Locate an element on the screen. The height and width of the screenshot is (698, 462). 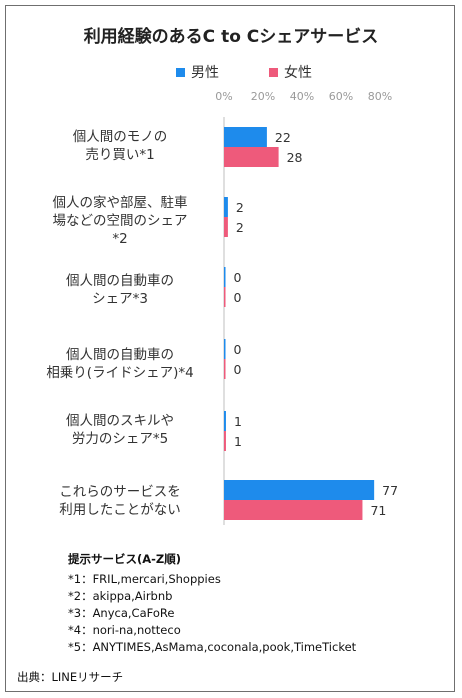
note-line-3: *3：Anyca,CaFoRe is located at coordinates (121, 613).